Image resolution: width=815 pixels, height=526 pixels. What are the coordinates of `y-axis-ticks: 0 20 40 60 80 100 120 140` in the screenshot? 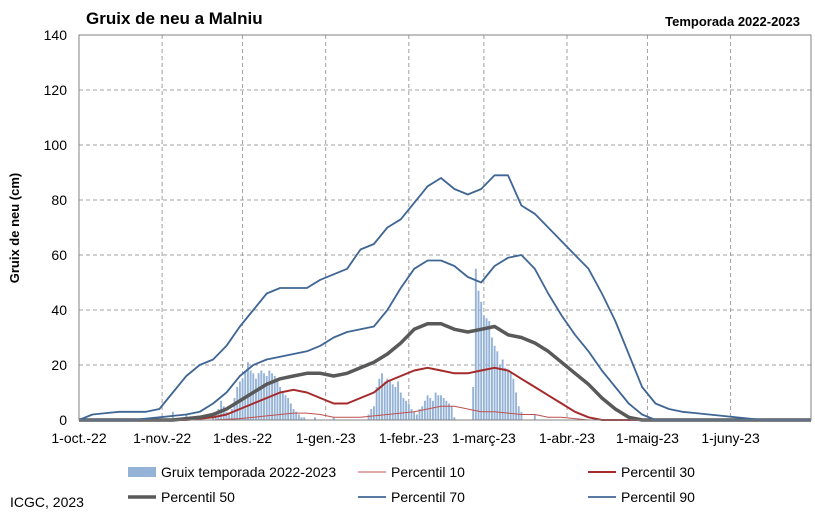 It's located at (56, 227).